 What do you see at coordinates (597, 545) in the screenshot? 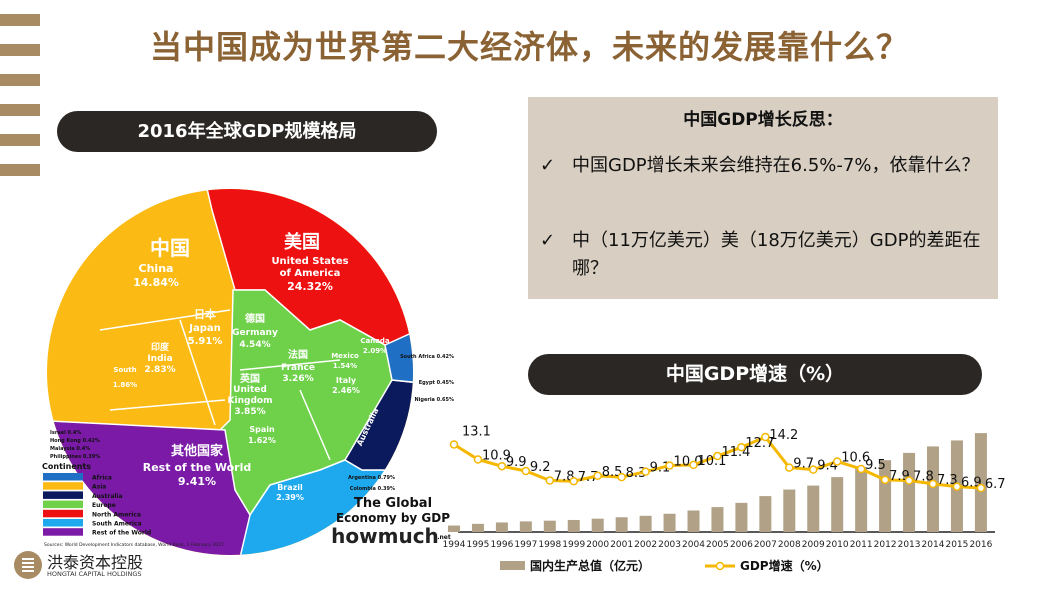
I see `year-tick-label: 2000` at bounding box center [597, 545].